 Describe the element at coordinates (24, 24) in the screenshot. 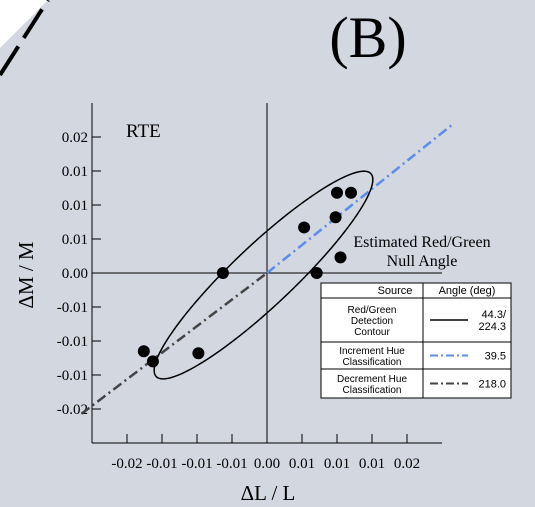

I see `corner-fold` at that location.